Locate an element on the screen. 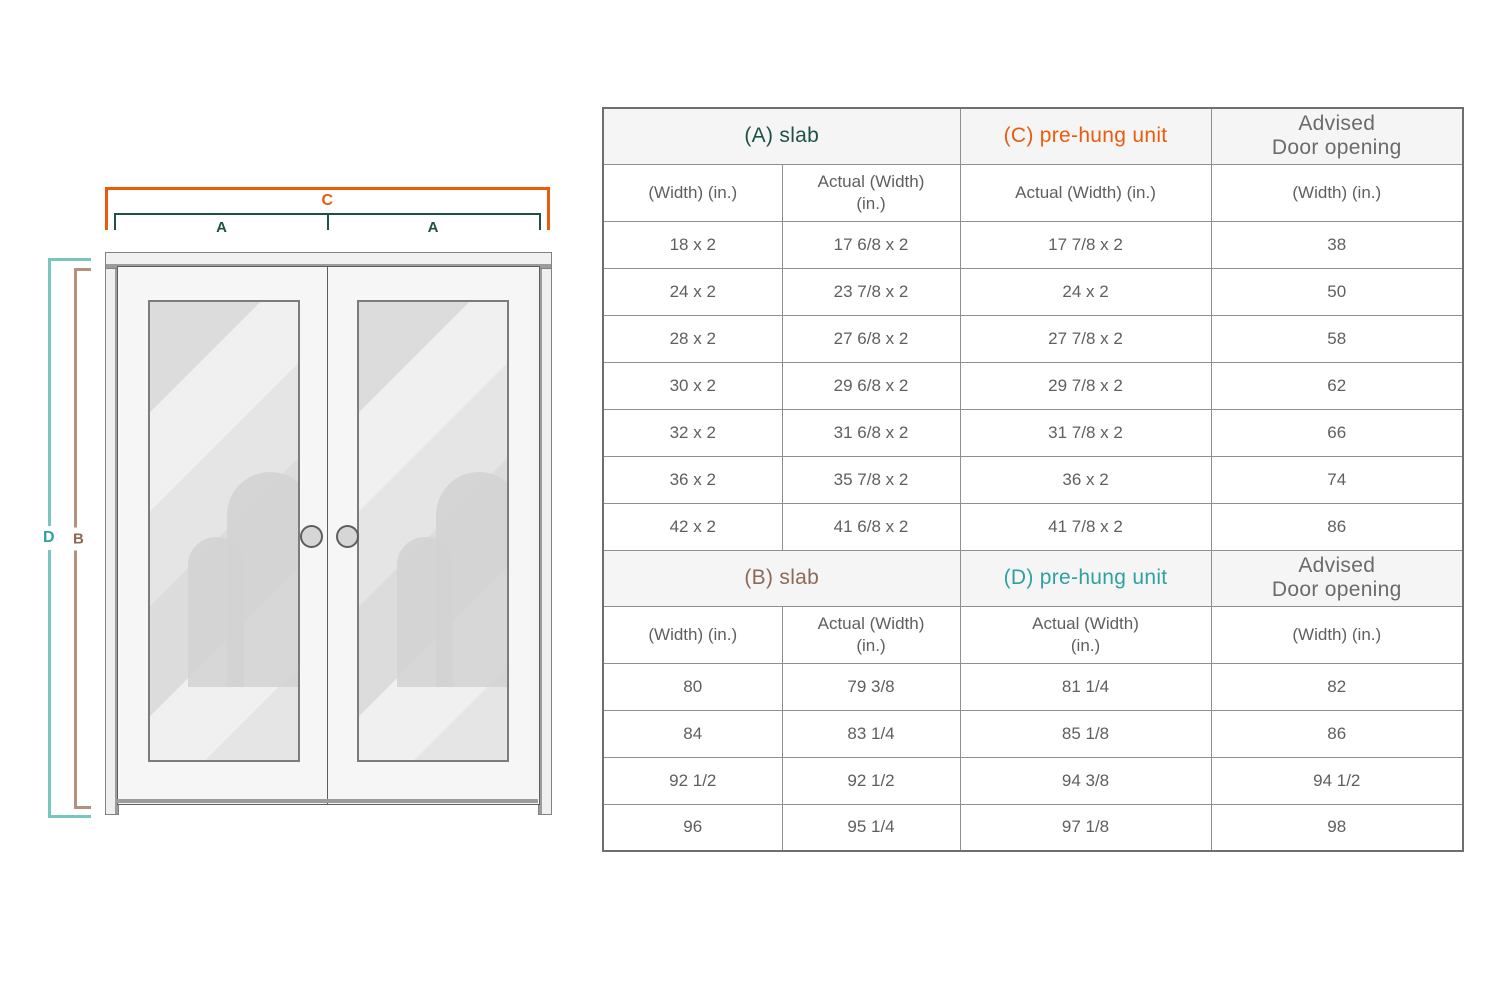 The height and width of the screenshot is (1001, 1501). table-row: 28 x 2 27 6/8 x 2 27 7/8 x 2 58 is located at coordinates (1033, 338).